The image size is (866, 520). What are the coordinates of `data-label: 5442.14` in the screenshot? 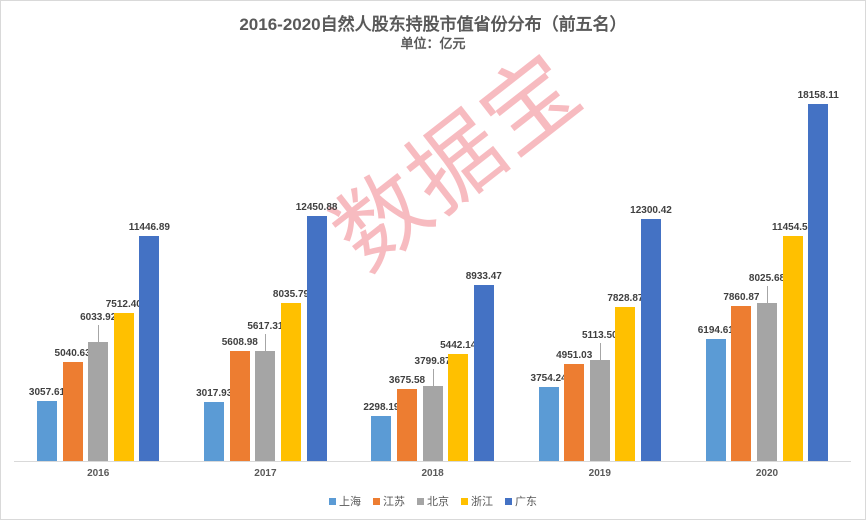 It's located at (458, 345).